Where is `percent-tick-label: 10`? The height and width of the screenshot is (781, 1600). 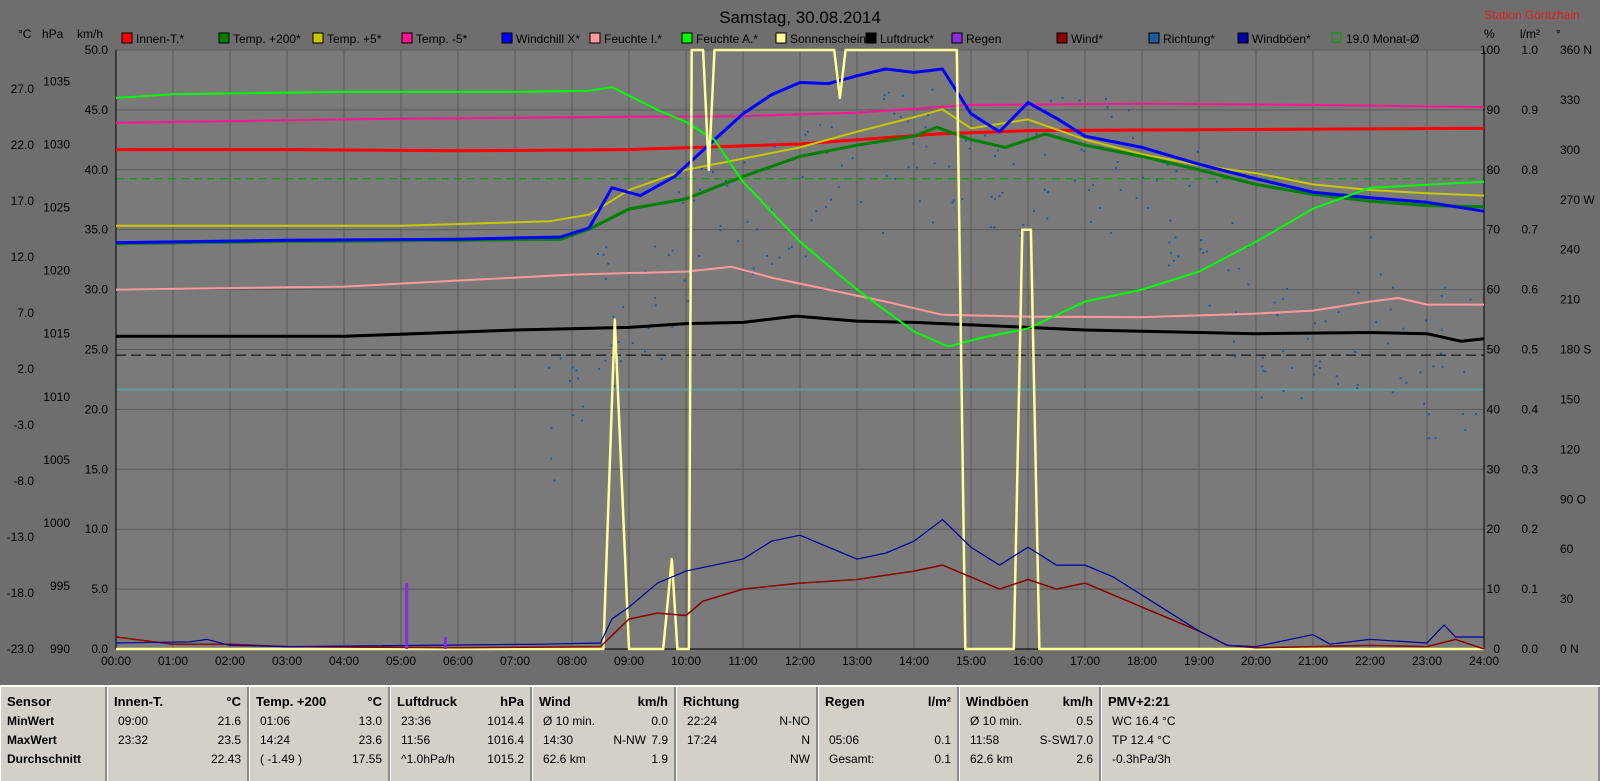
percent-tick-label: 10 is located at coordinates (1494, 589).